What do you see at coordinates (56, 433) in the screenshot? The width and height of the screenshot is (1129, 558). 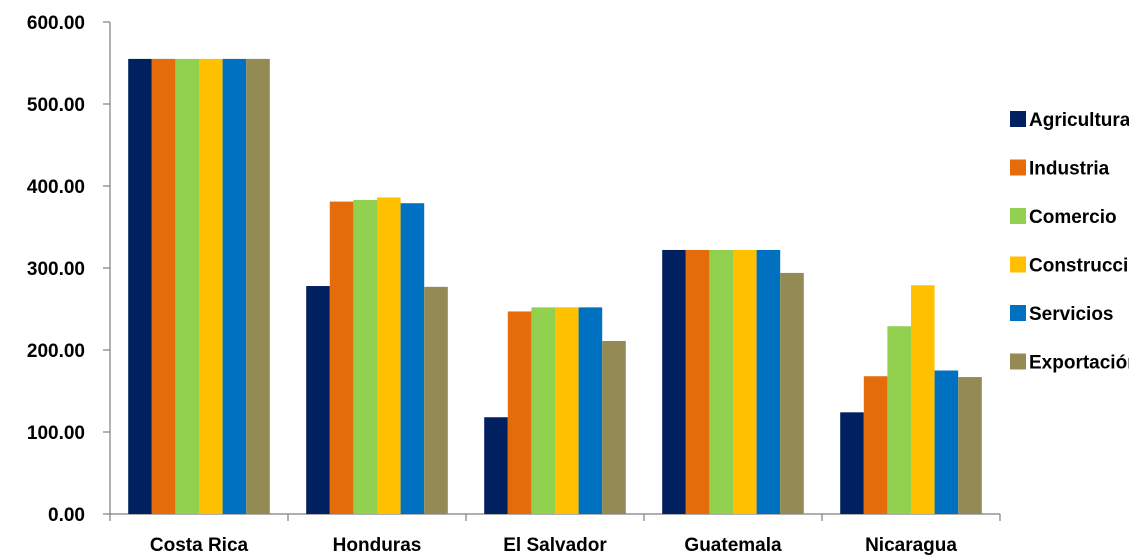 I see `y-tick-label: 100.00` at bounding box center [56, 433].